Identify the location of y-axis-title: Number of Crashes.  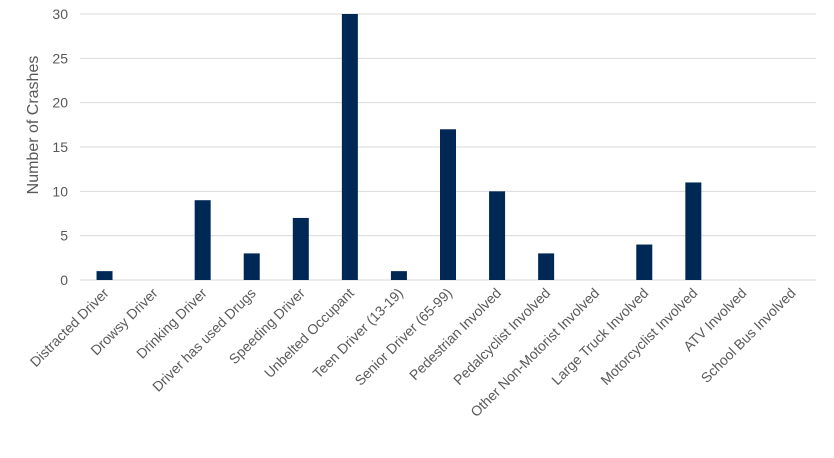
(33, 125).